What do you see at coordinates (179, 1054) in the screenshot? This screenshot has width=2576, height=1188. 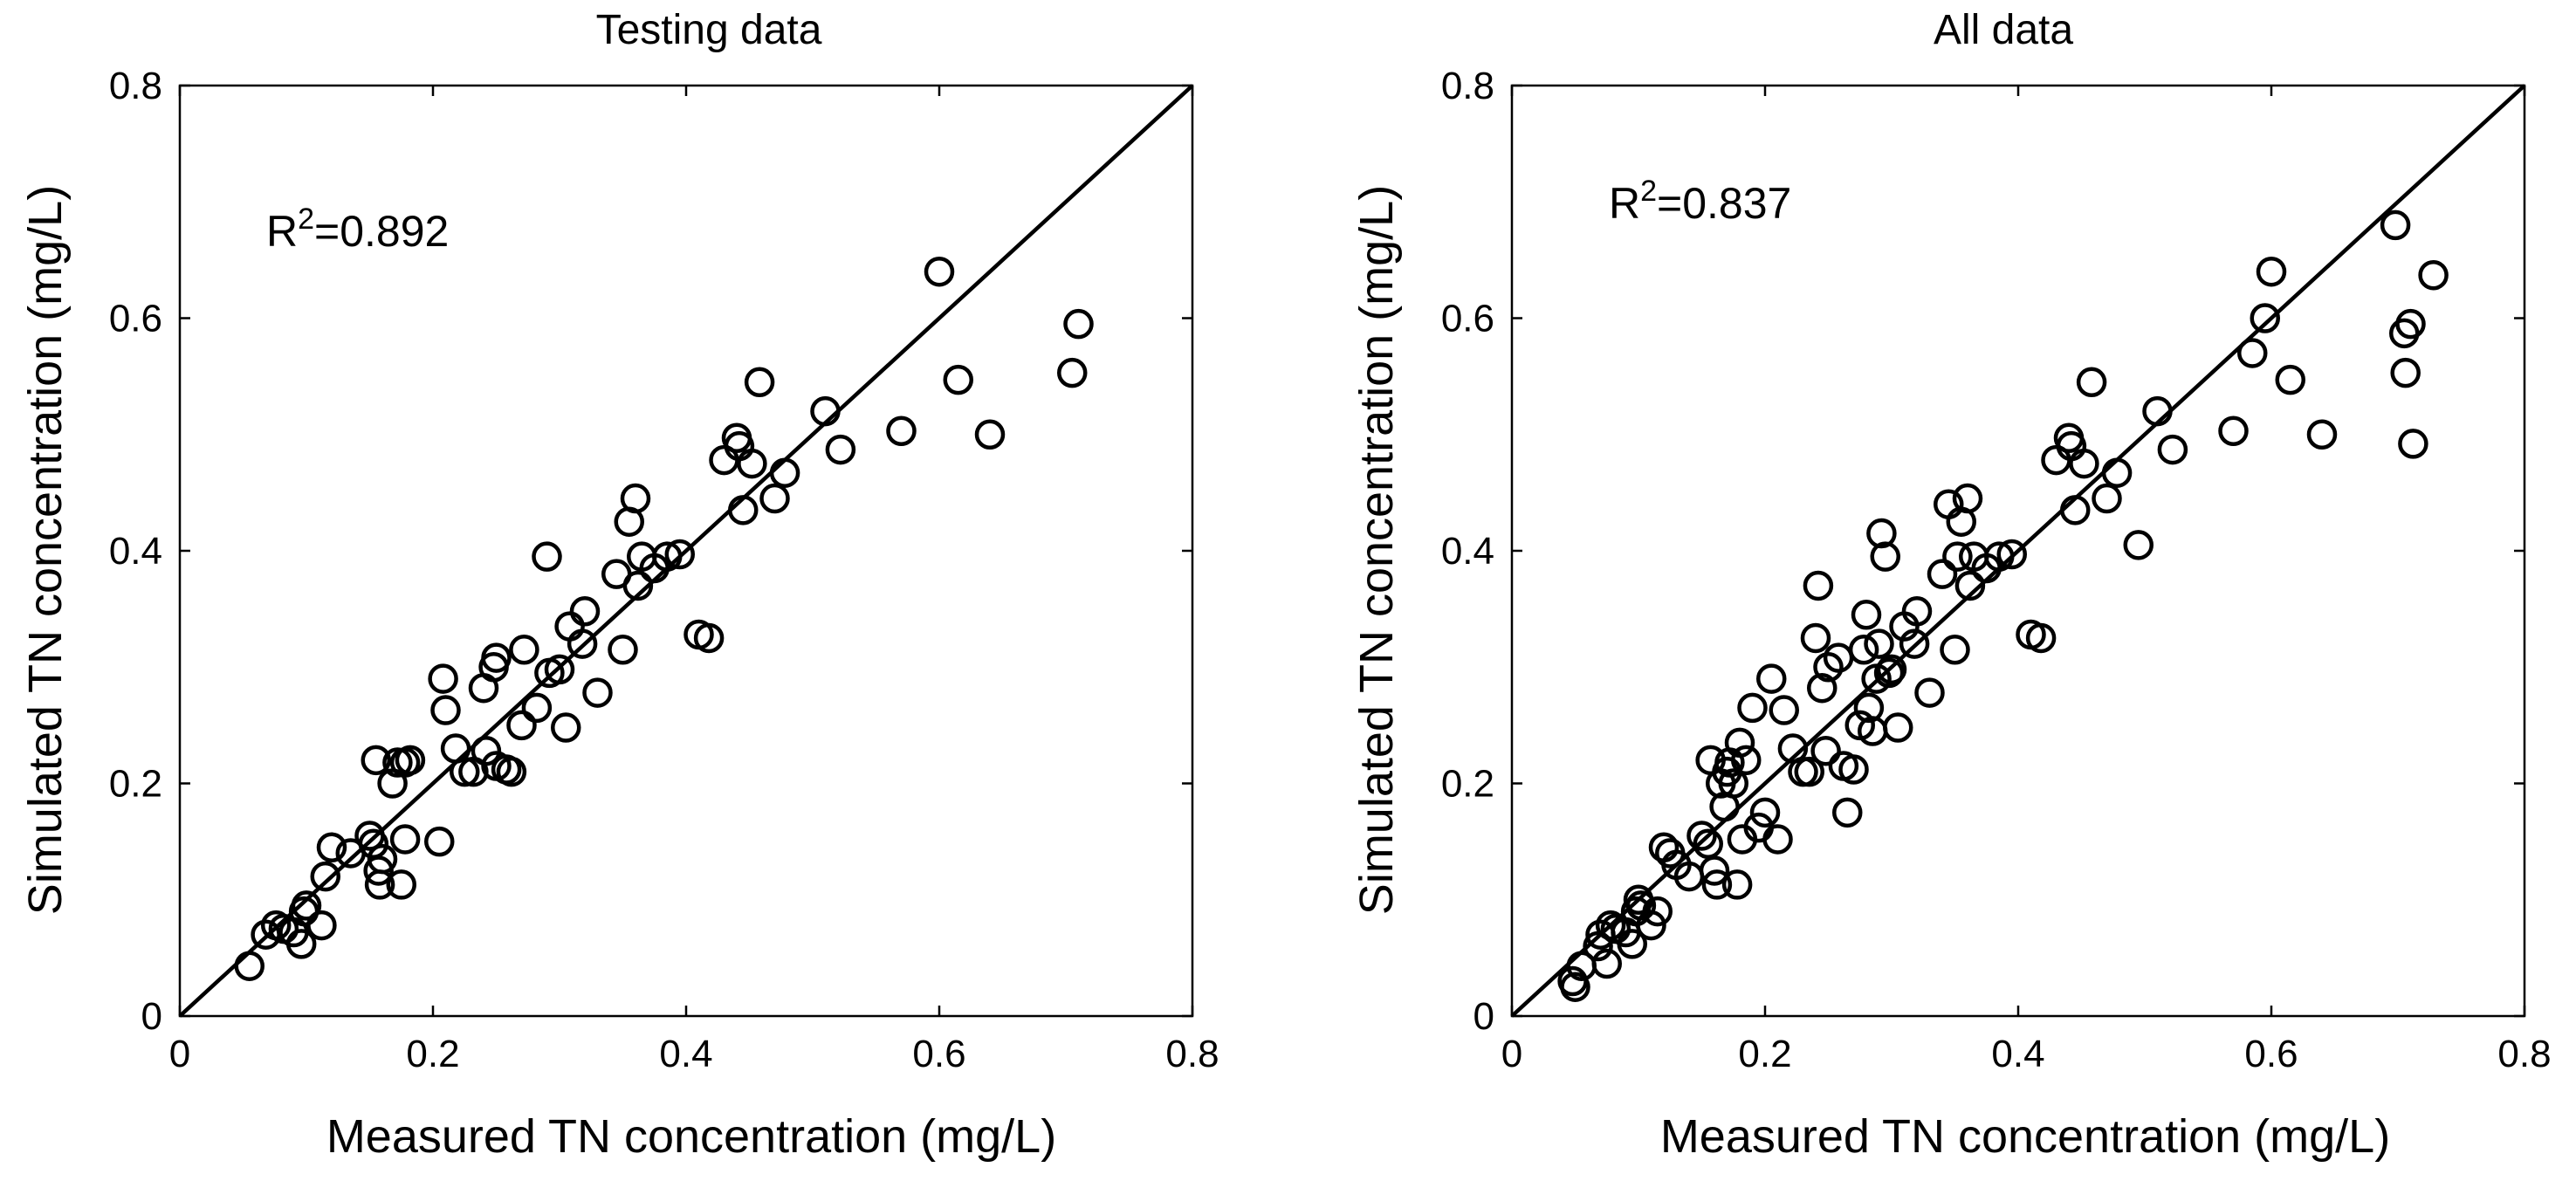 I see `x-tick-label: 0` at bounding box center [179, 1054].